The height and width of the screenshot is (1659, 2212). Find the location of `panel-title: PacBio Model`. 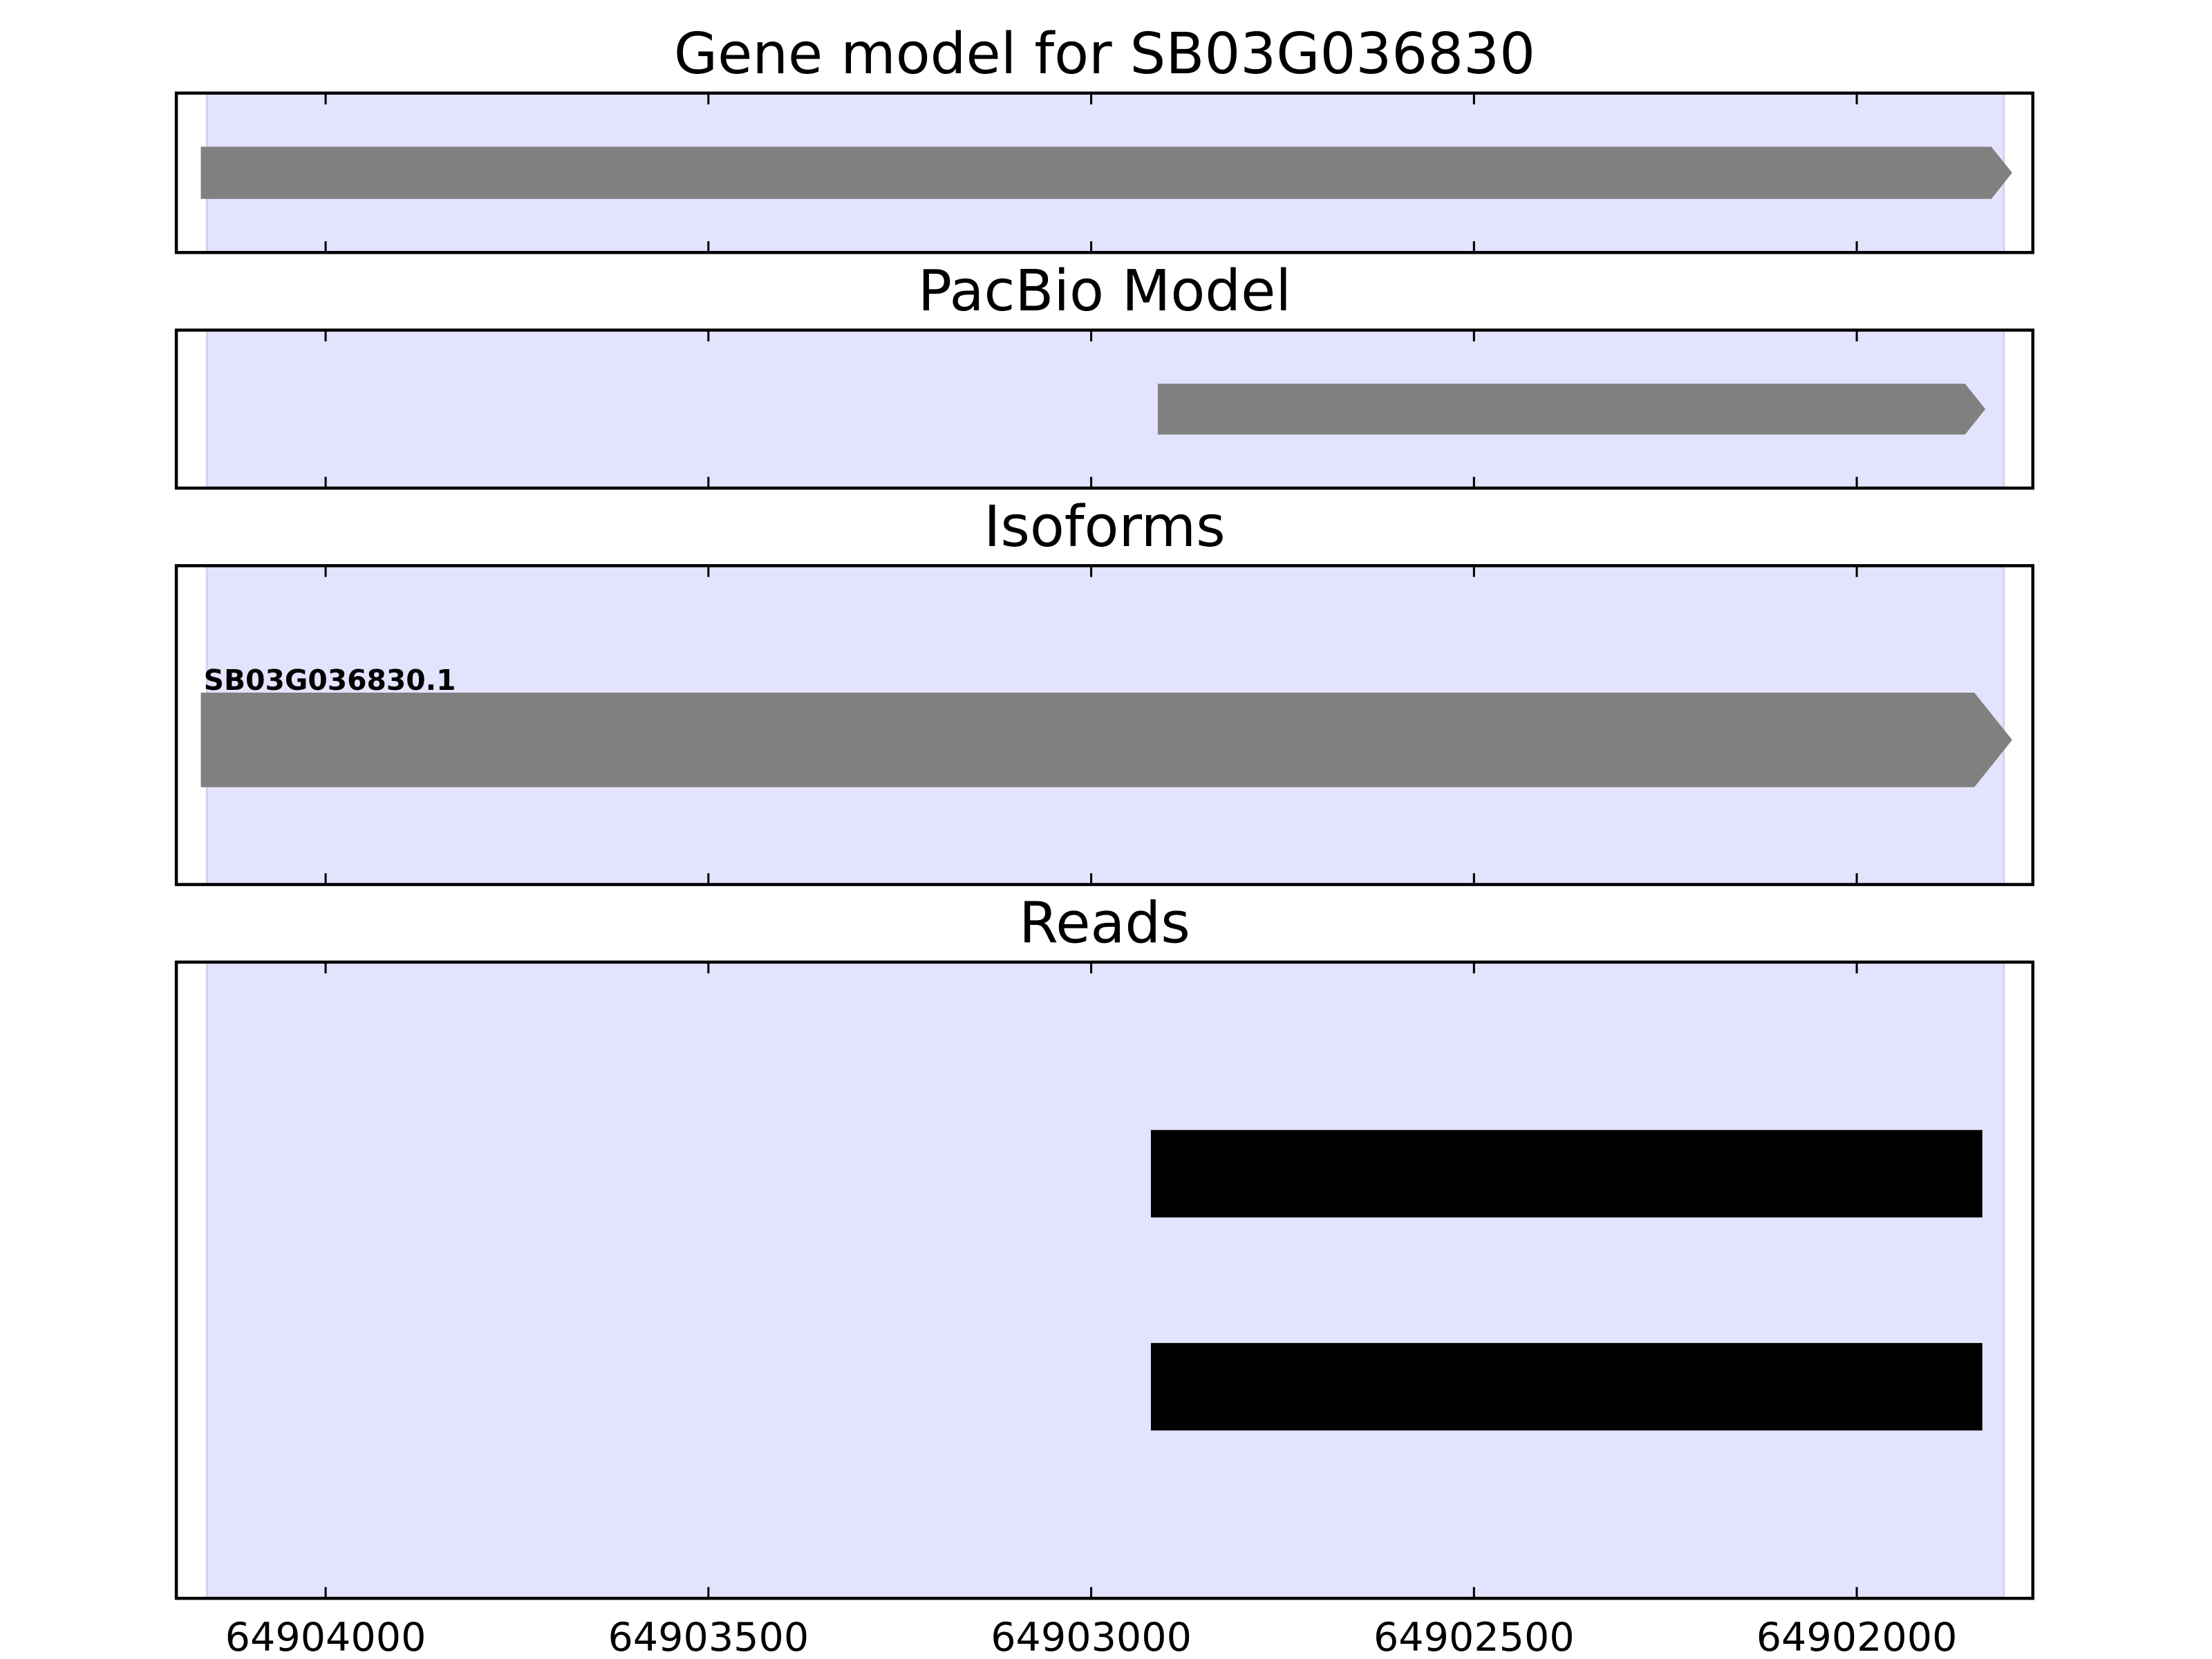

panel-title: PacBio Model is located at coordinates (1104, 291).